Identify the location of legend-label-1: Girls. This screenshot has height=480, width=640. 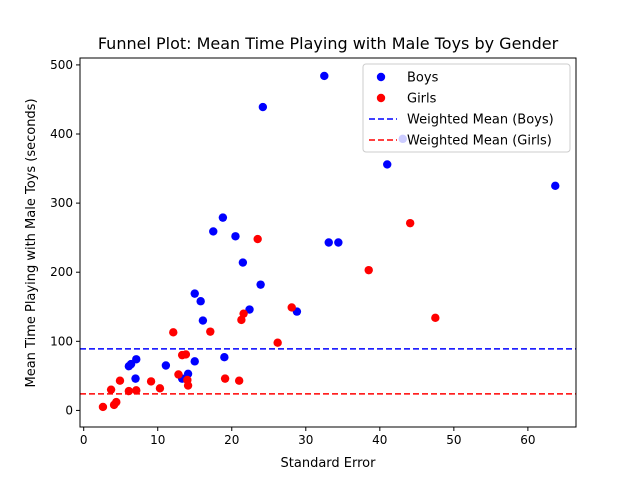
(422, 99).